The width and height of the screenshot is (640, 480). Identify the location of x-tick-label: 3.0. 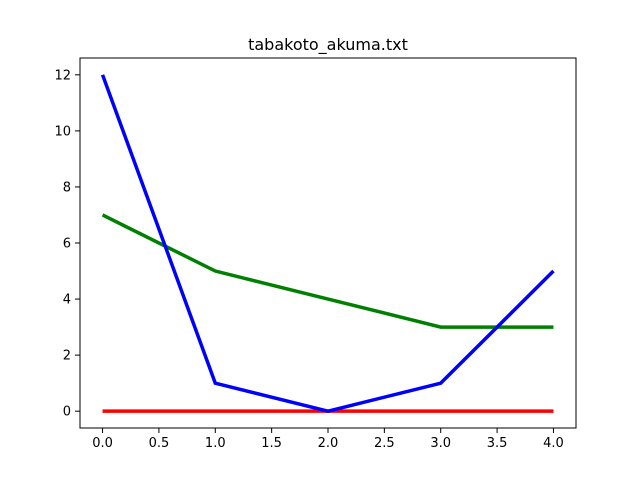
(440, 443).